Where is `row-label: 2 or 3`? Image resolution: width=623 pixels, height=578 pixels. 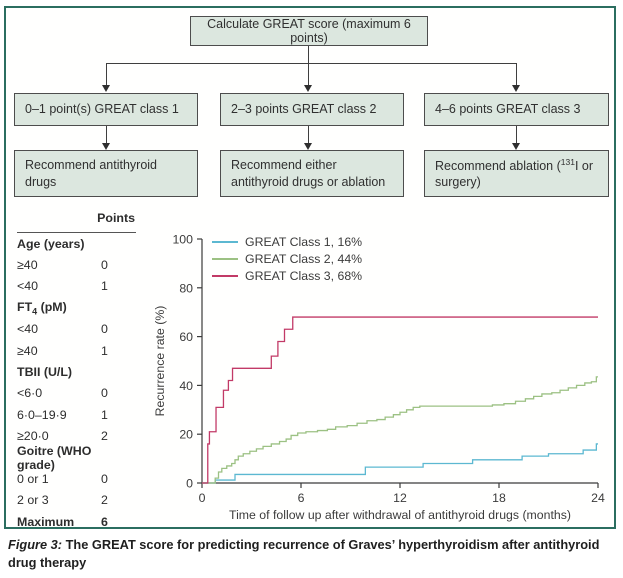
row-label: 2 or 3 is located at coordinates (33, 500).